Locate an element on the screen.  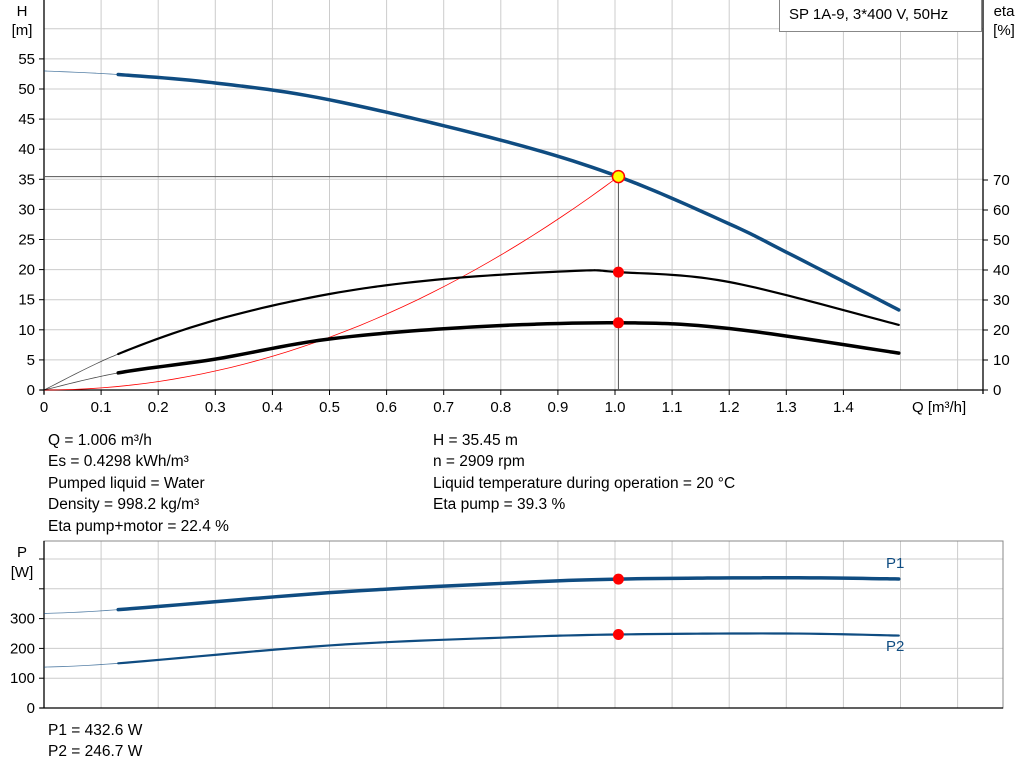
p2-curve is located at coordinates (508, 648).